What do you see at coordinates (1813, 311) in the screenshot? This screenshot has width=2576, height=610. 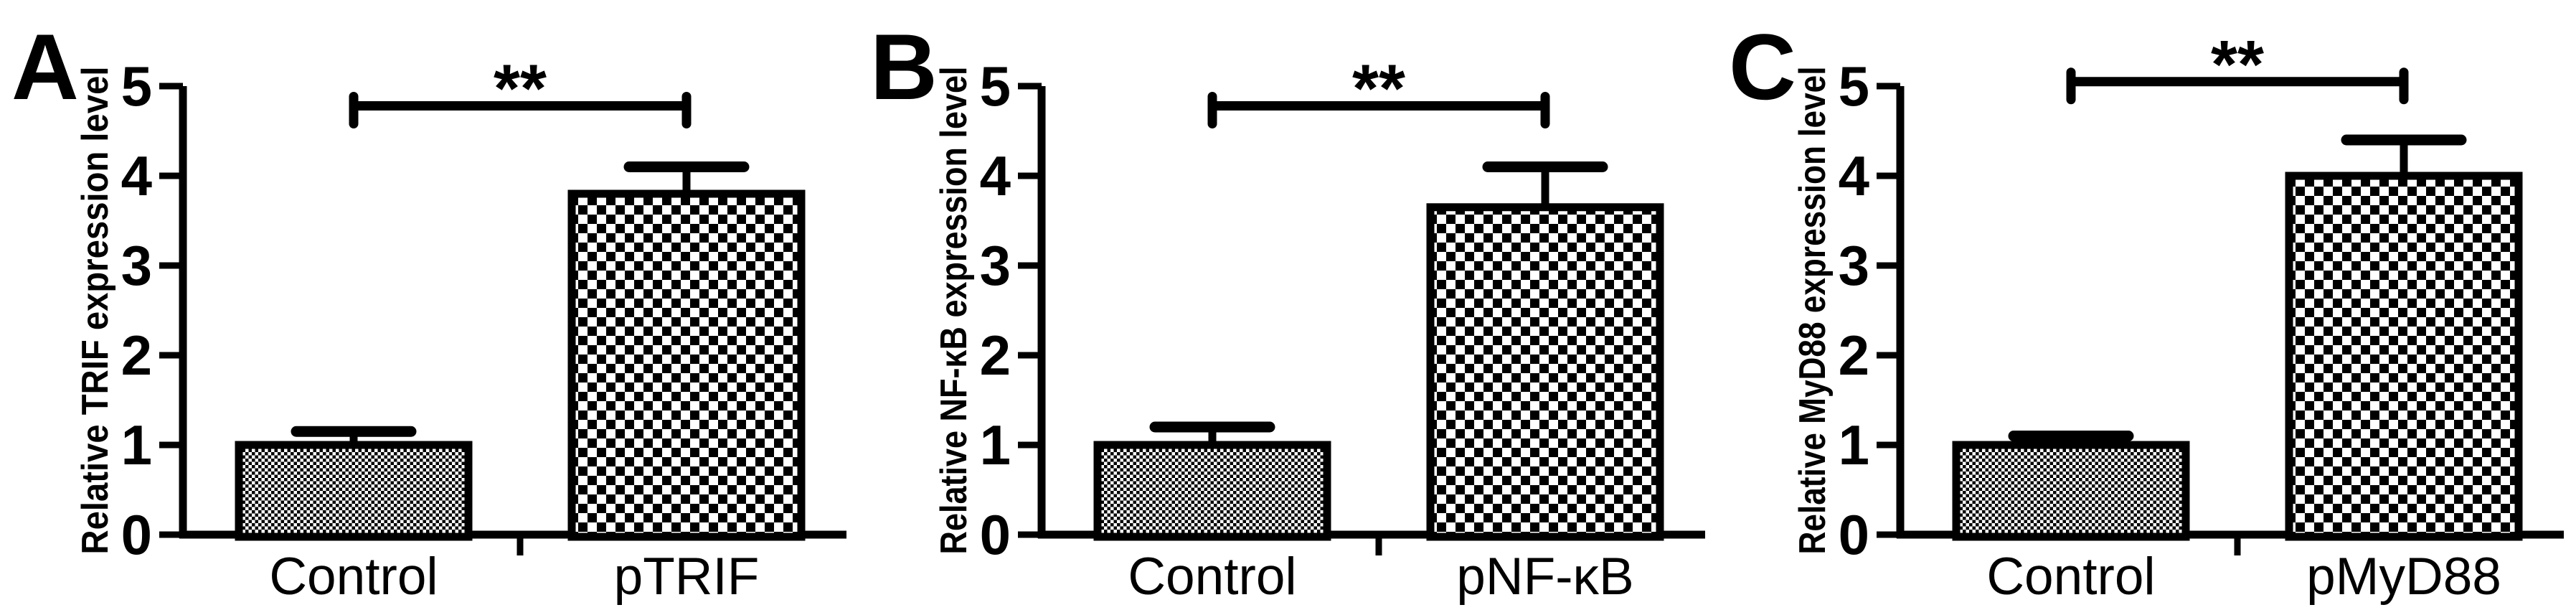 I see `y-axis-title: Relative MyD88 expression level` at bounding box center [1813, 311].